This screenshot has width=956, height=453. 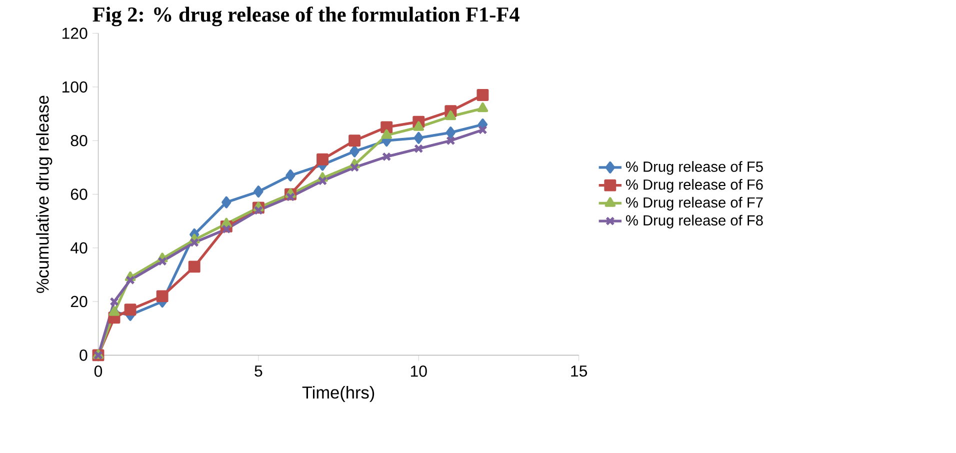 What do you see at coordinates (79, 301) in the screenshot?
I see `y-tick-label: 20` at bounding box center [79, 301].